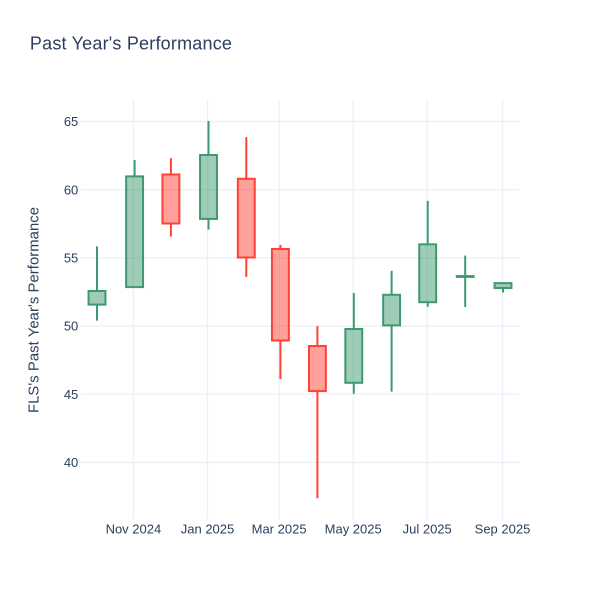  What do you see at coordinates (353, 528) in the screenshot?
I see `svg-text: May 2025` at bounding box center [353, 528].